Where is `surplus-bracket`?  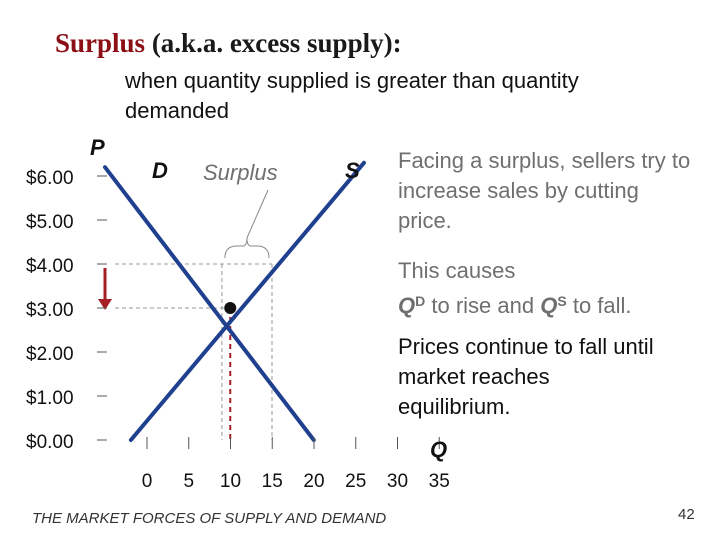 surplus-bracket is located at coordinates (247, 248).